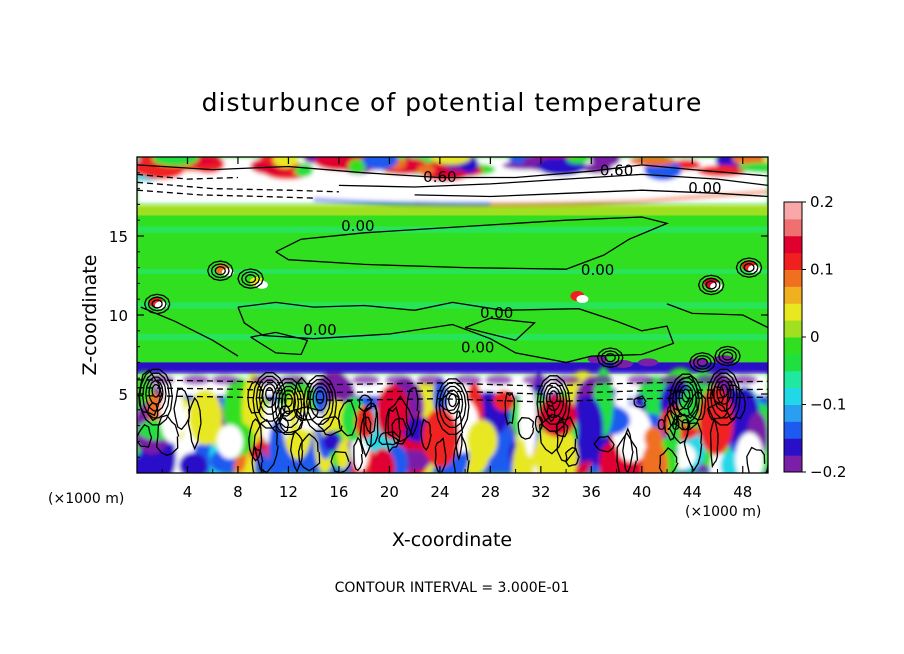 This screenshot has width=904, height=654. What do you see at coordinates (452, 210) in the screenshot?
I see `field-band` at bounding box center [452, 210].